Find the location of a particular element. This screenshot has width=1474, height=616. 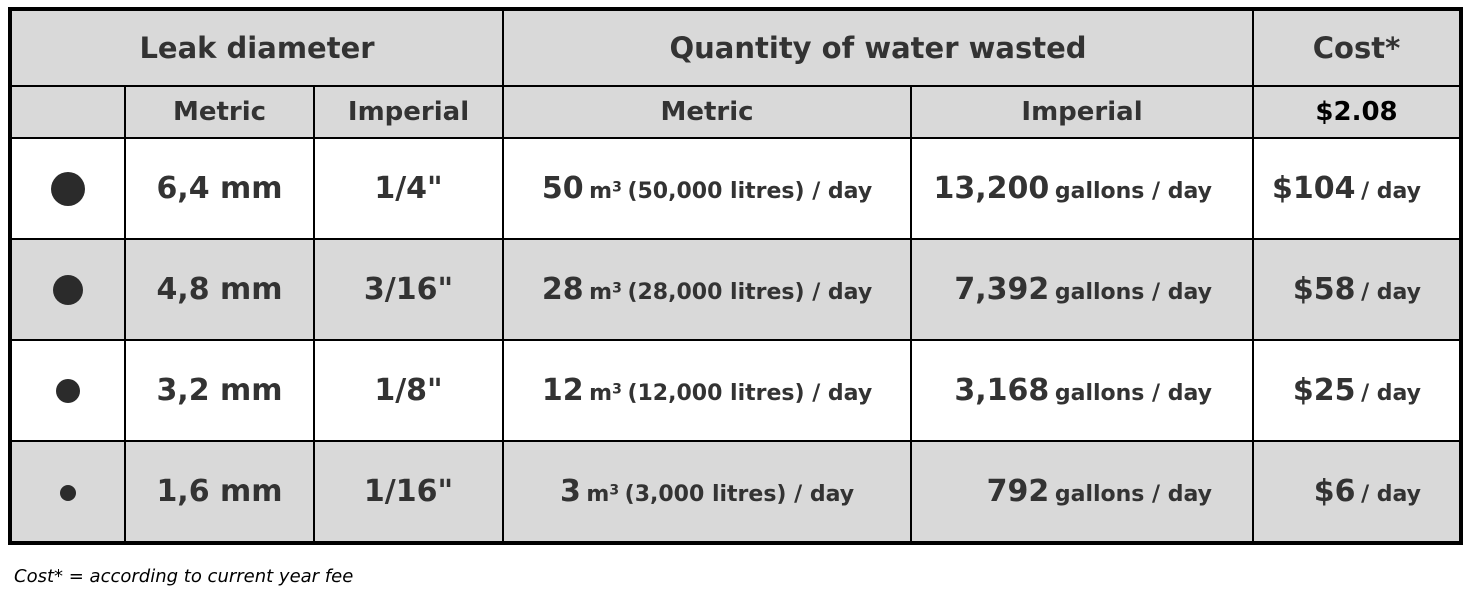

metric-diameter-cell: 4,8 mm is located at coordinates (219, 289).